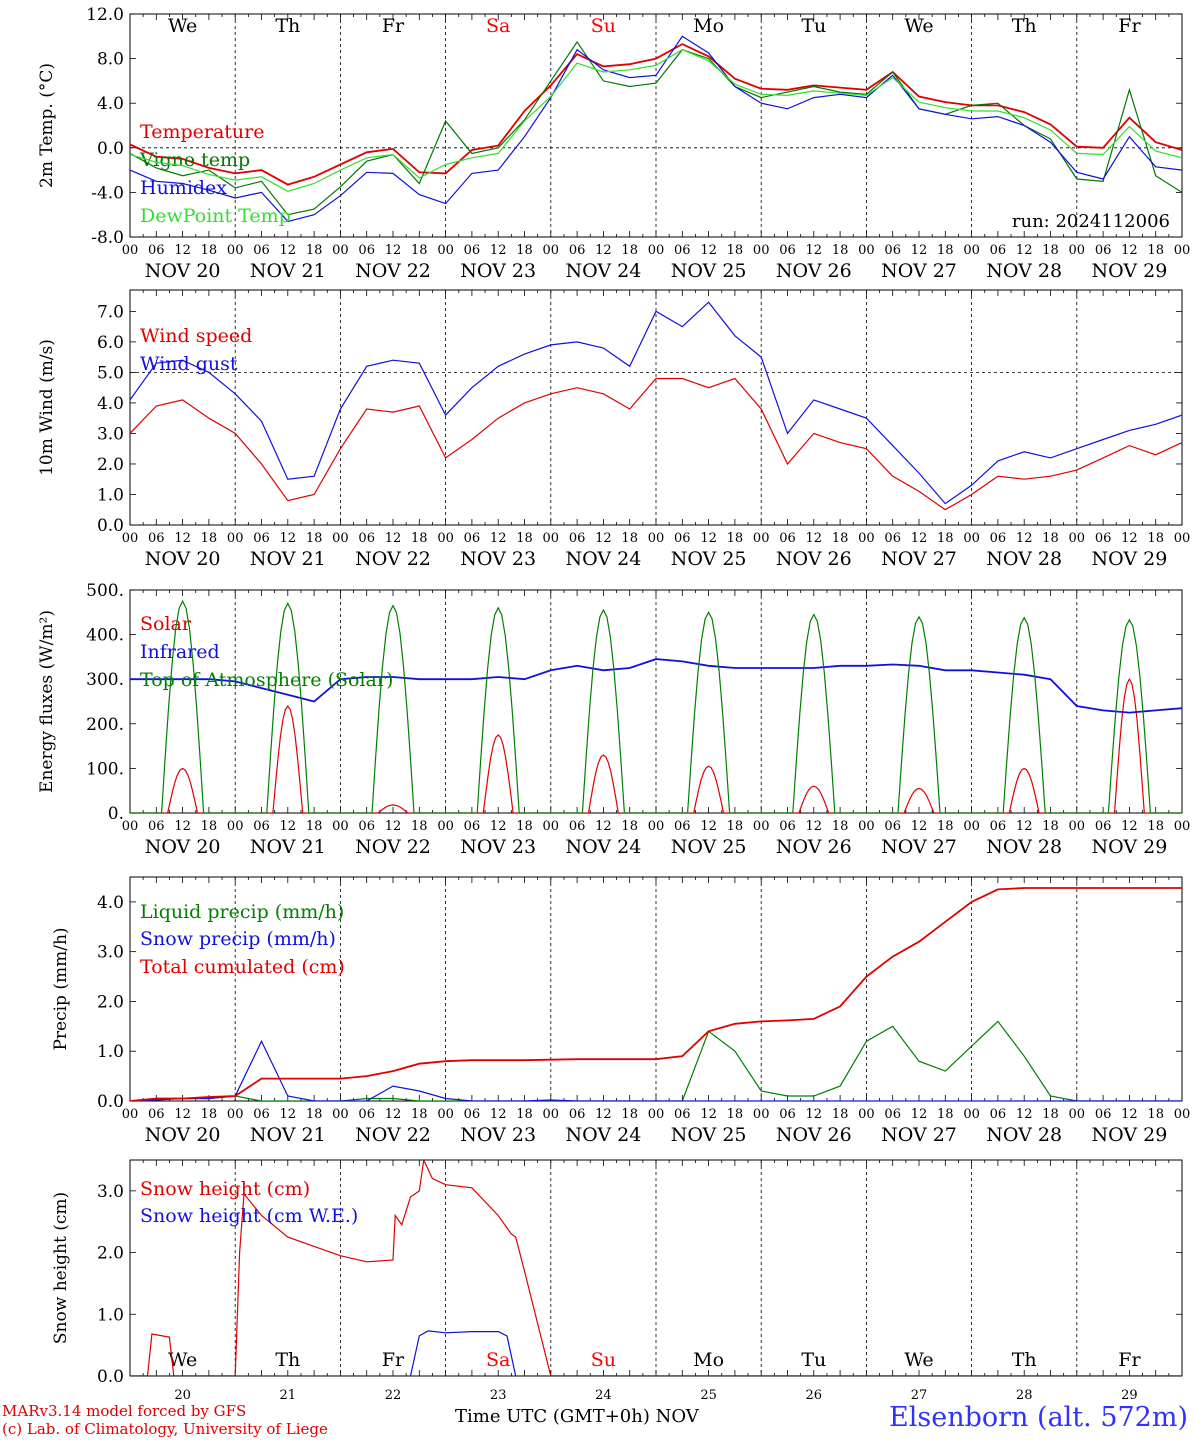 This screenshot has height=1440, width=1194. What do you see at coordinates (1129, 847) in the screenshot?
I see `date-label: NOV 29` at bounding box center [1129, 847].